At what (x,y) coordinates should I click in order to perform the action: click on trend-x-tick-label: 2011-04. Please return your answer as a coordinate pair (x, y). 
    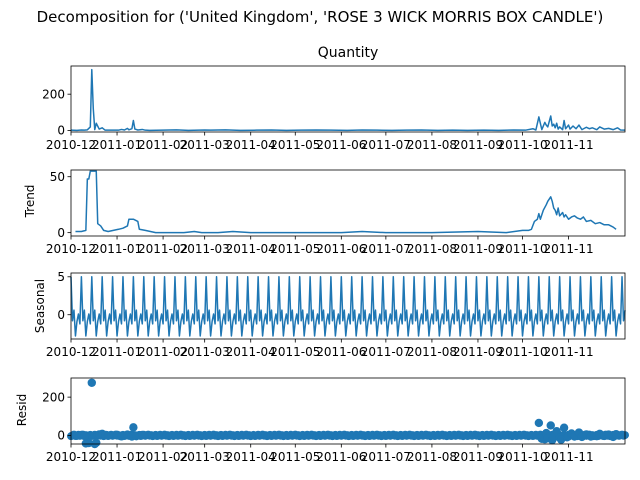
    Looking at the image, I should click on (251, 249).